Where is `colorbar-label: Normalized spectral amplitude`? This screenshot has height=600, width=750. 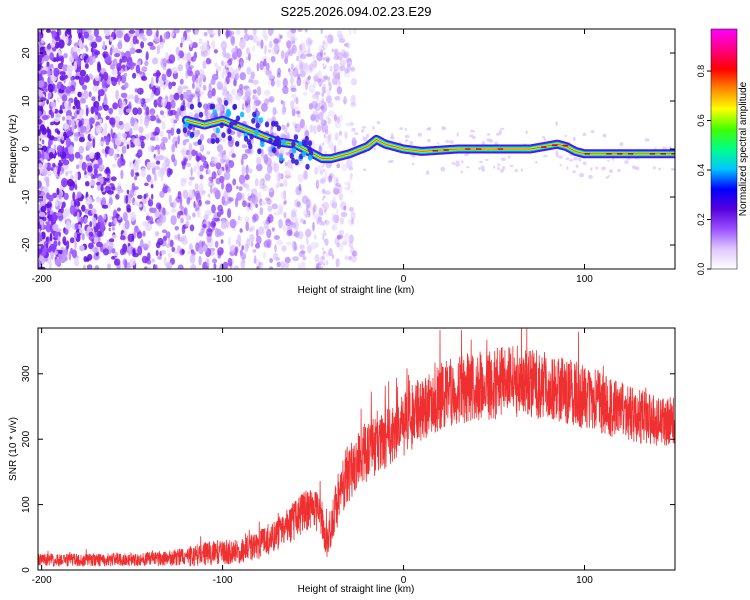 colorbar-label: Normalized spectral amplitude is located at coordinates (743, 148).